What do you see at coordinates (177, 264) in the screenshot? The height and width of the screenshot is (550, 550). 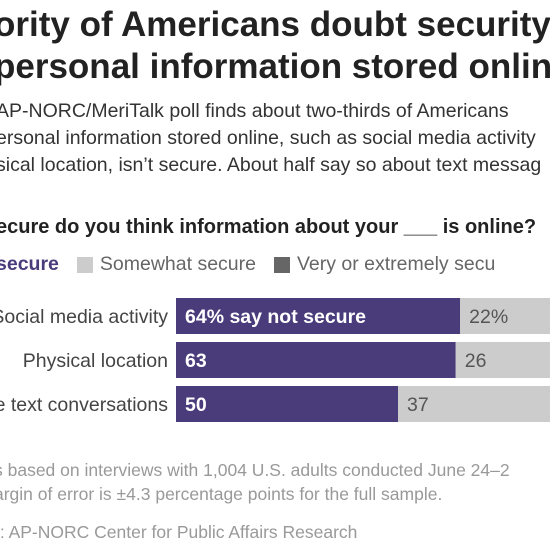 I see `legend-label-somewhat-secure: Somewhat secure` at bounding box center [177, 264].